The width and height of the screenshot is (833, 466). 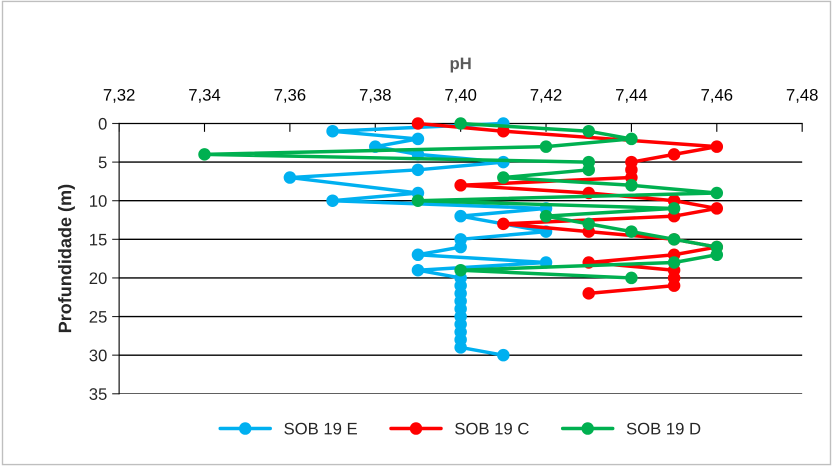 What do you see at coordinates (98, 356) in the screenshot?
I see `y-tick-label: 30` at bounding box center [98, 356].